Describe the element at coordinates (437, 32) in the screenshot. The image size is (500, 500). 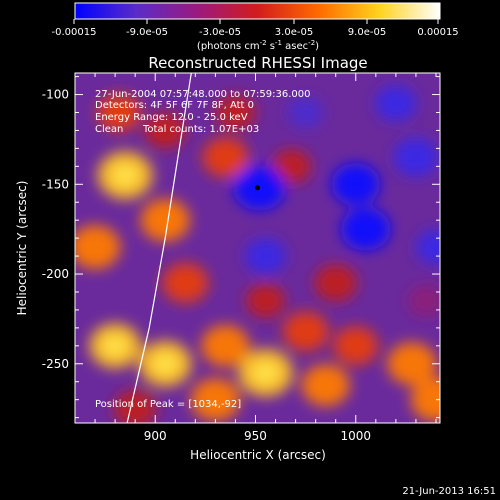
I see `colorbar-tick-label: 0.00015` at that location.